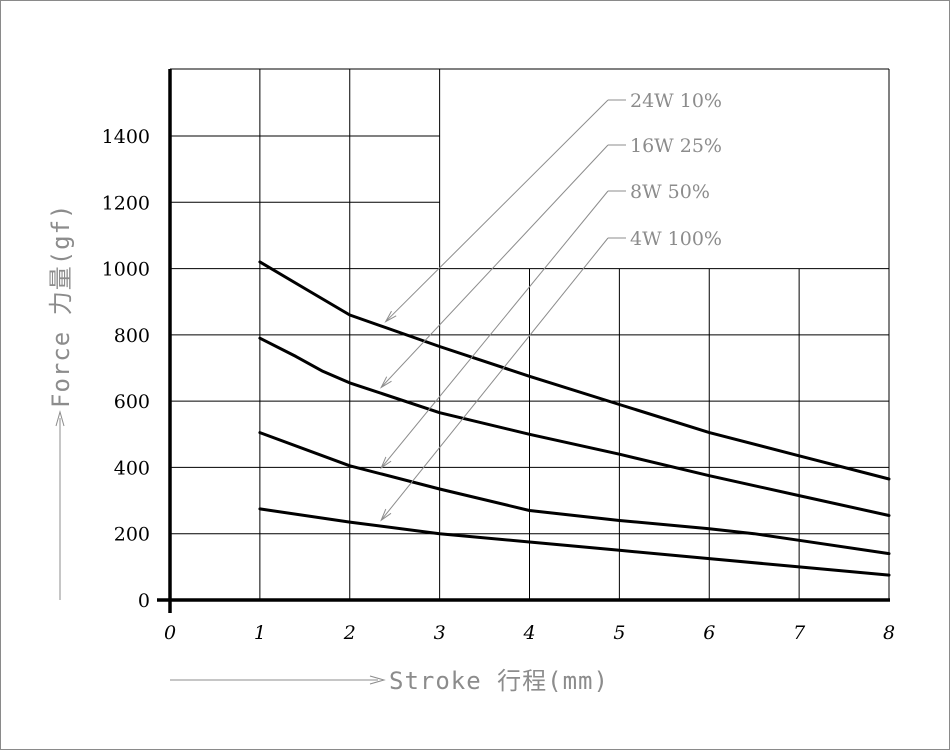 The width and height of the screenshot is (950, 750). I want to click on x-tick-label-6: 6, so click(709, 633).